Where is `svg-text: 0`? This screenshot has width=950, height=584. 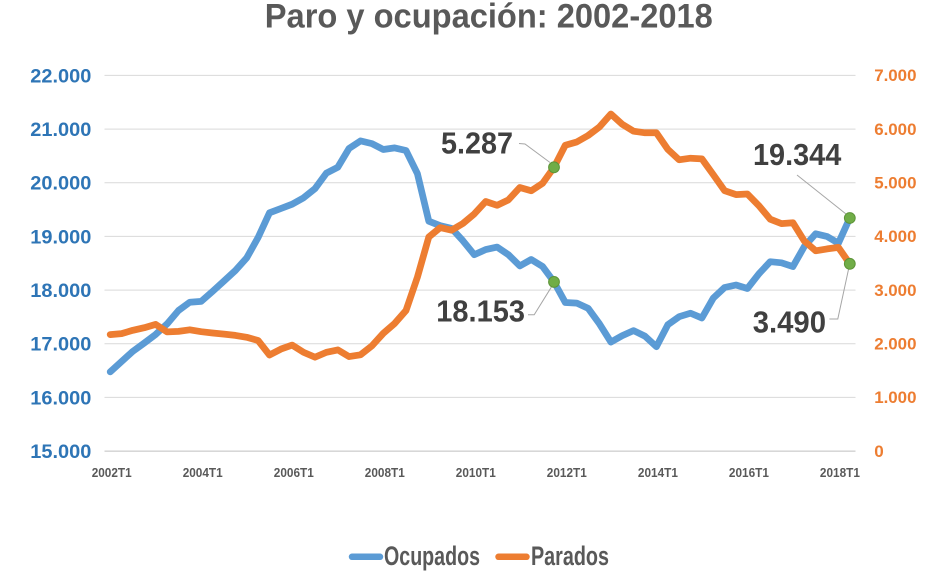 svg-text: 0 is located at coordinates (878, 451).